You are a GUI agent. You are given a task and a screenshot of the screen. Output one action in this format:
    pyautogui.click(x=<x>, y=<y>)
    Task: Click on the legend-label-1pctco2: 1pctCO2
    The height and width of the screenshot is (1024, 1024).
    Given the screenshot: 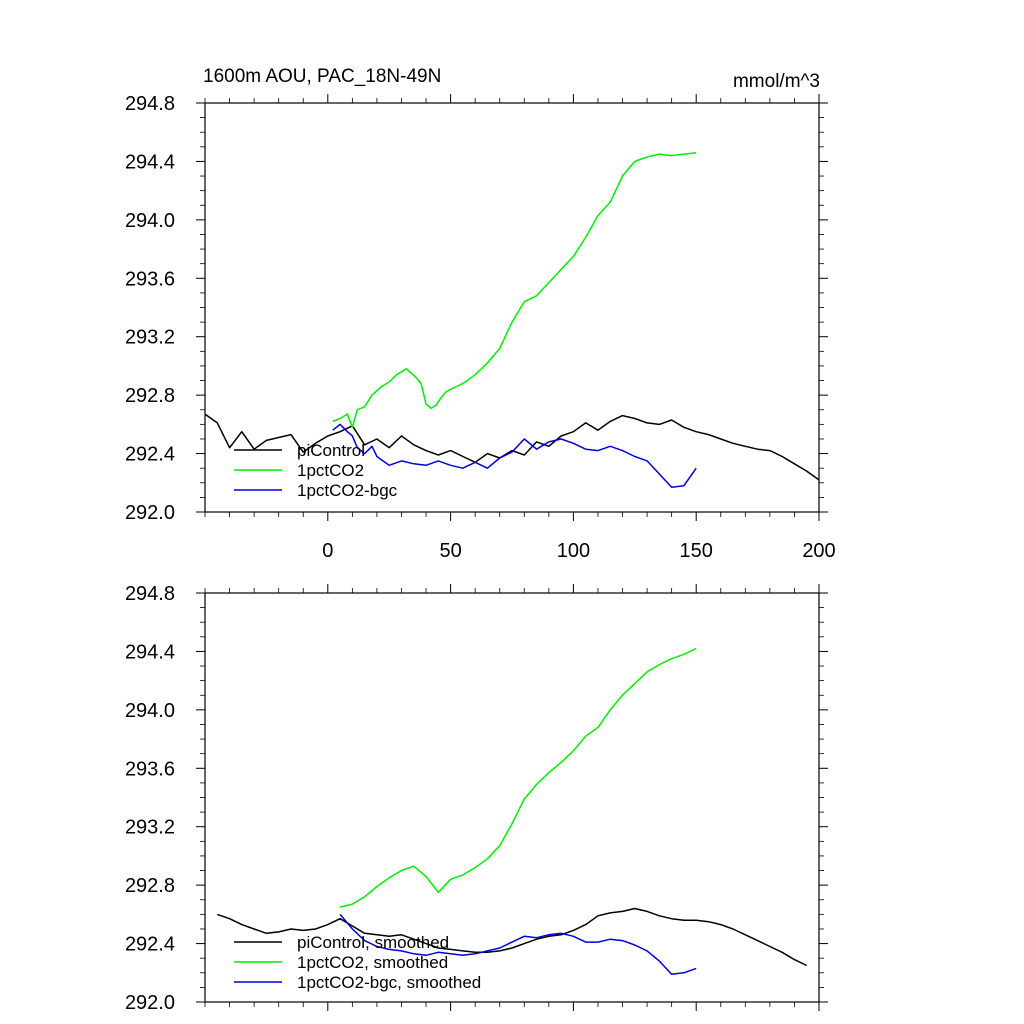 What is the action you would take?
    pyautogui.click(x=330, y=470)
    